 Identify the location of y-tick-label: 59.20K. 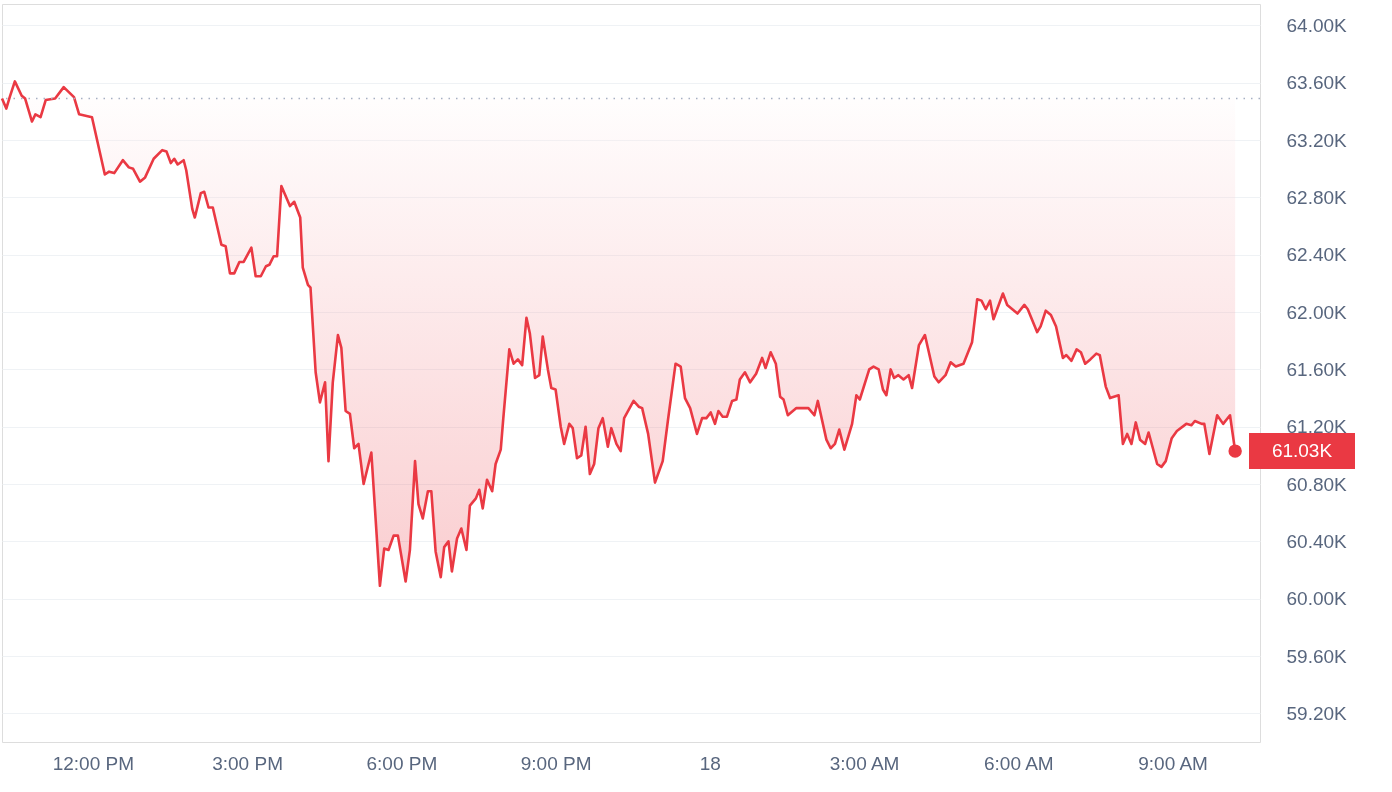
(1317, 713).